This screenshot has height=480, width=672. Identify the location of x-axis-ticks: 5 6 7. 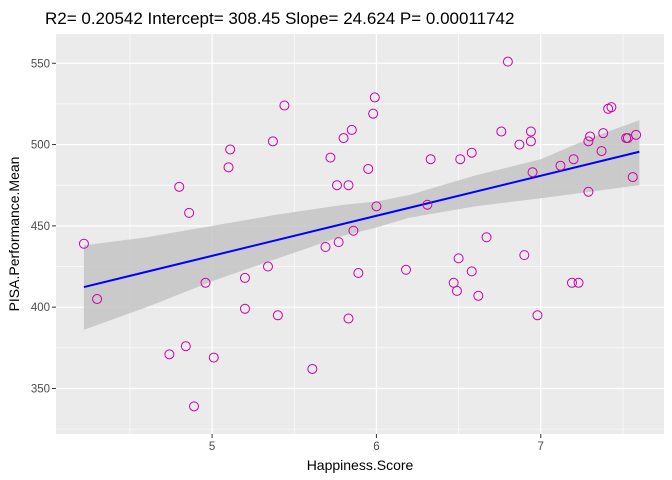
(376, 443).